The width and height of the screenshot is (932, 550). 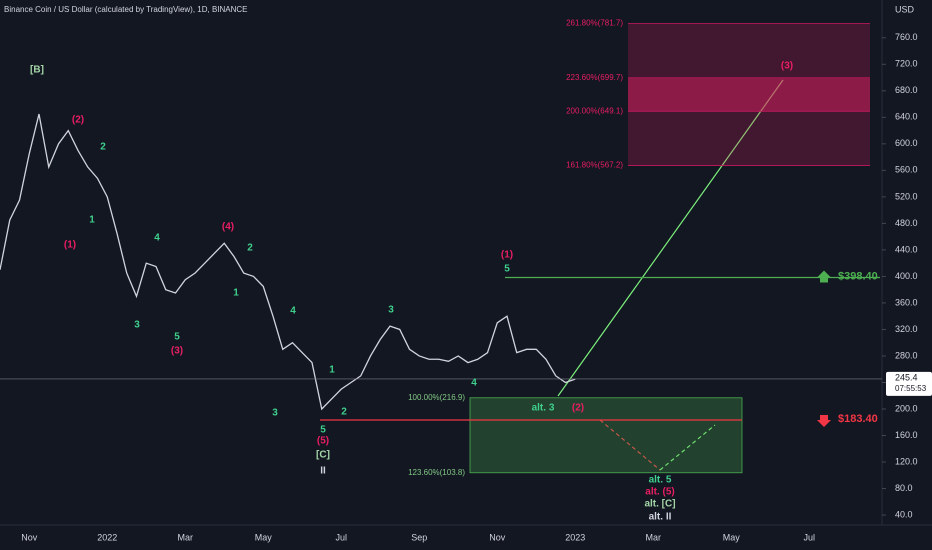 What do you see at coordinates (594, 23) in the screenshot?
I see `fib-label: 261.80%(781.7)` at bounding box center [594, 23].